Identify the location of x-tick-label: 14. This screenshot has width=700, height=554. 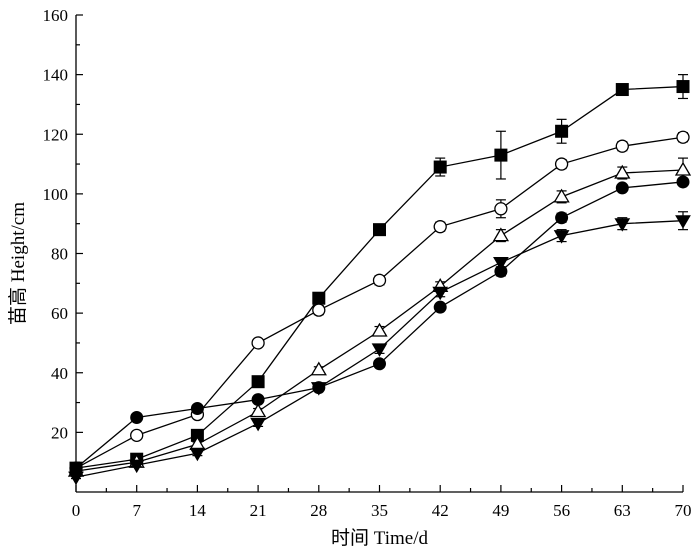
(198, 510).